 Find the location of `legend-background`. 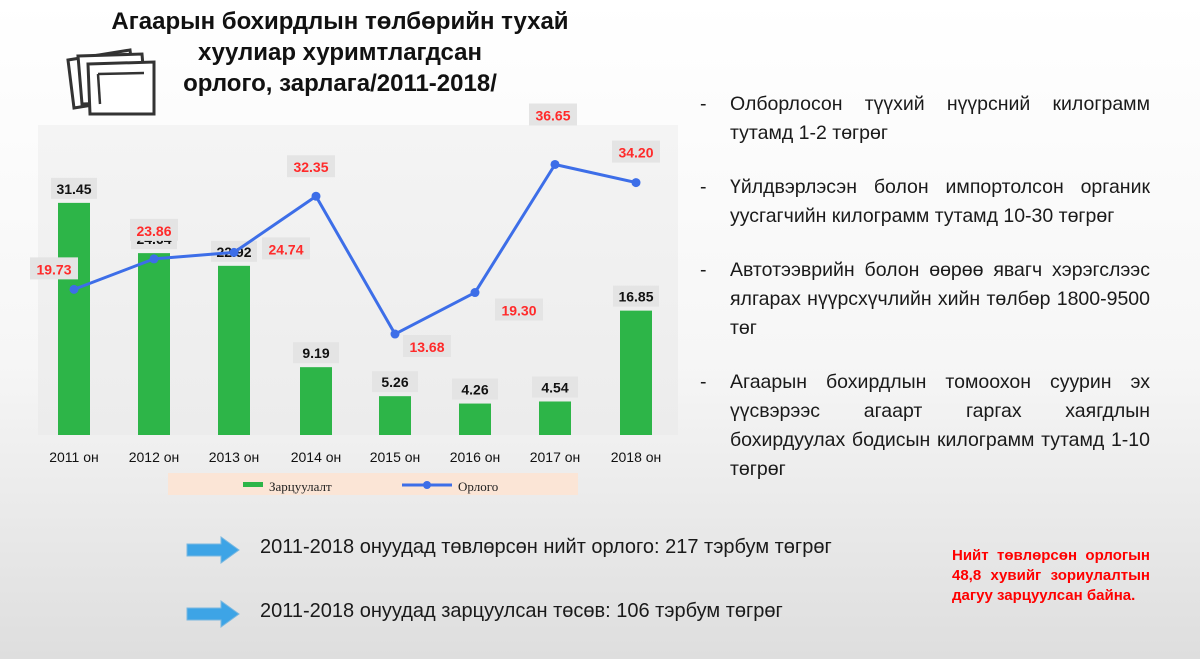

legend-background is located at coordinates (373, 484).